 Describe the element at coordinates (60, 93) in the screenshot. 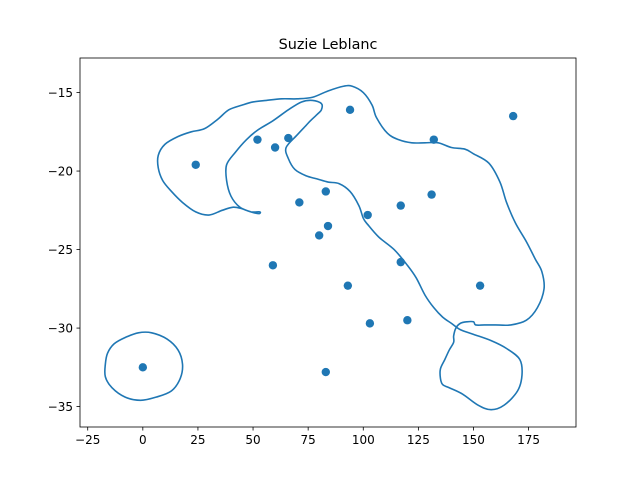

I see `y-tick-label: −15` at that location.